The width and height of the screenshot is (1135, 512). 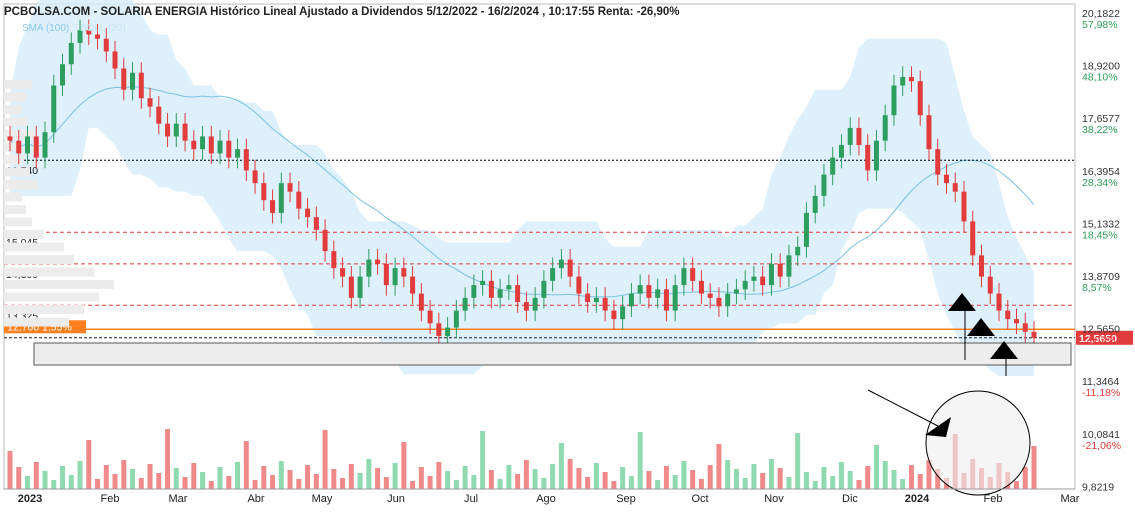 What do you see at coordinates (1098, 487) in the screenshot?
I see `right-axis-price-label: 9,8219` at bounding box center [1098, 487].